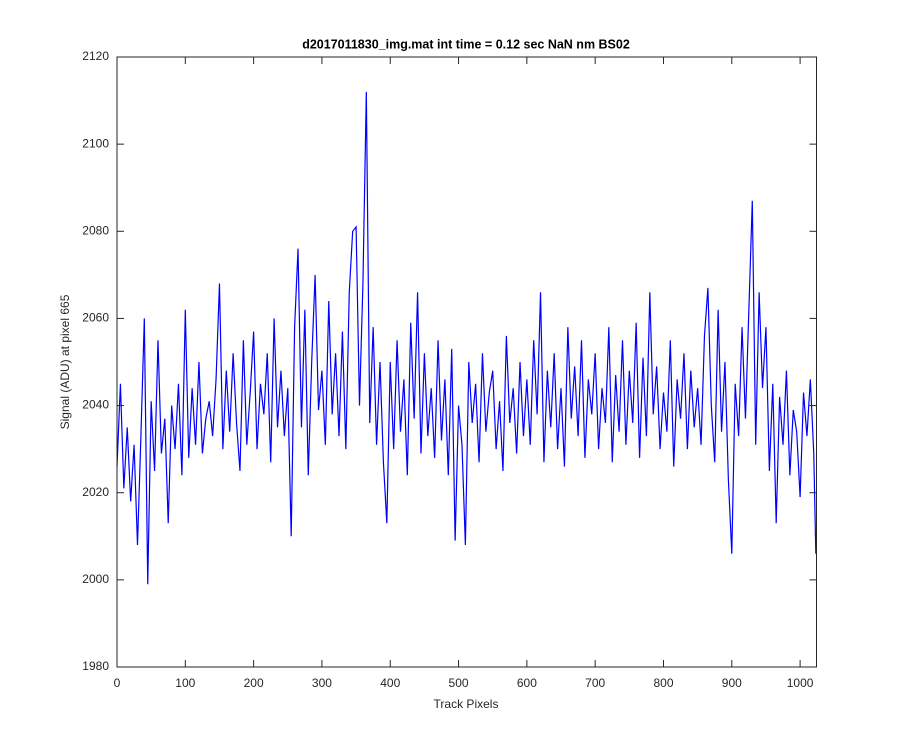  I want to click on x-tick-label: 0, so click(117, 683).